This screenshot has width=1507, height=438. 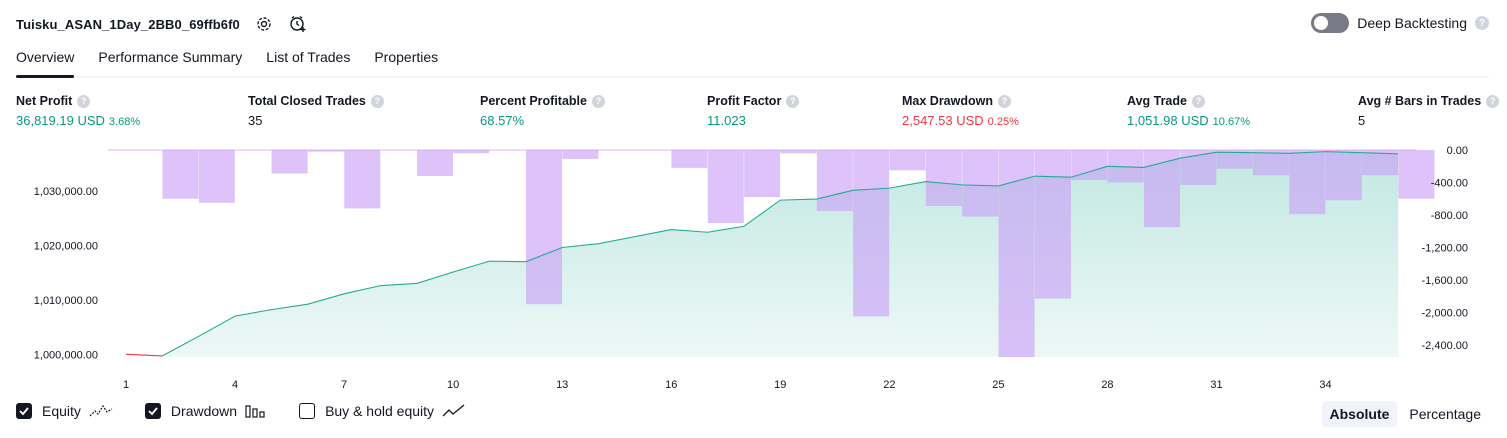 I want to click on legend-label: Equity, so click(x=61, y=411).